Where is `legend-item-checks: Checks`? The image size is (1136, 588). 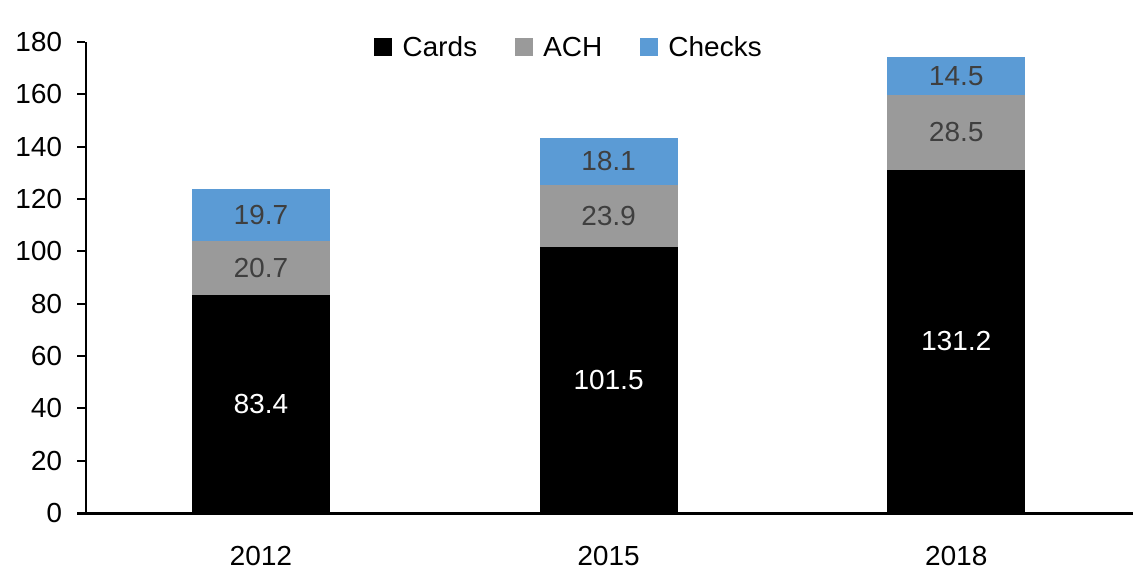 legend-item-checks: Checks is located at coordinates (701, 46).